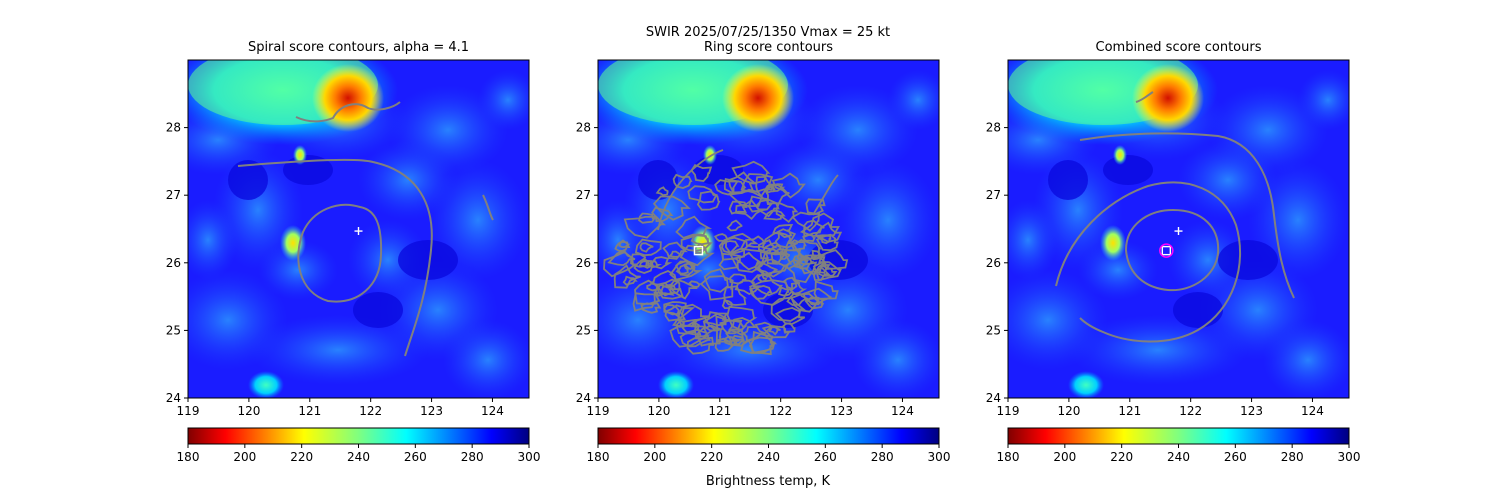  I want to click on y-tick-label: 25, so click(583, 330).